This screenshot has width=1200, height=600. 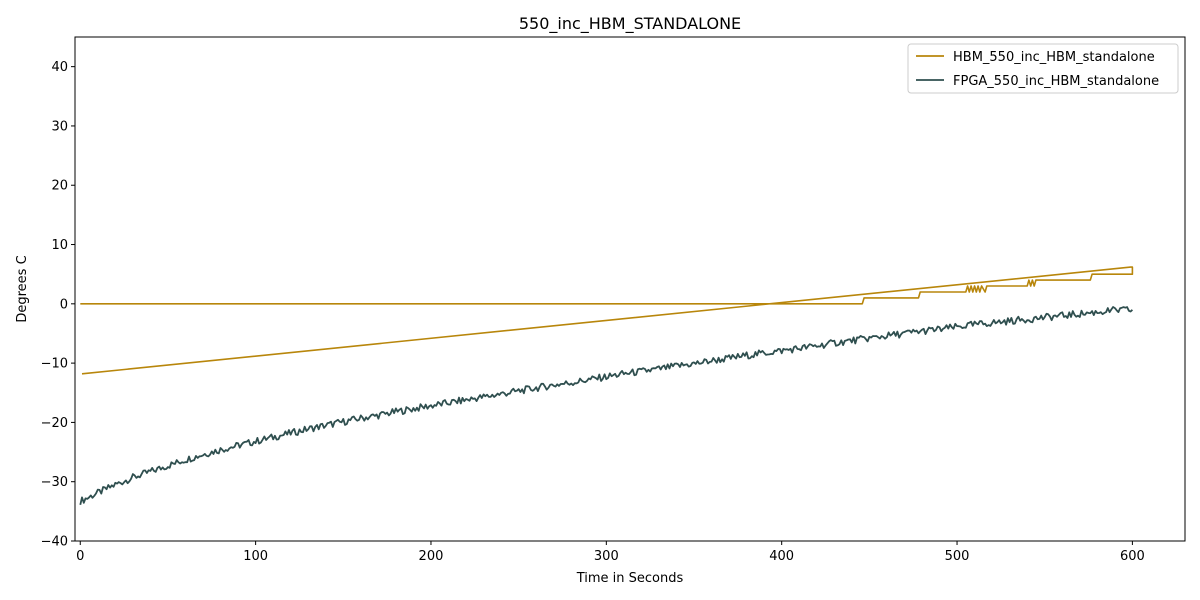 I want to click on legend-label: FPGA_550_inc_HBM_standalone, so click(x=1056, y=81).